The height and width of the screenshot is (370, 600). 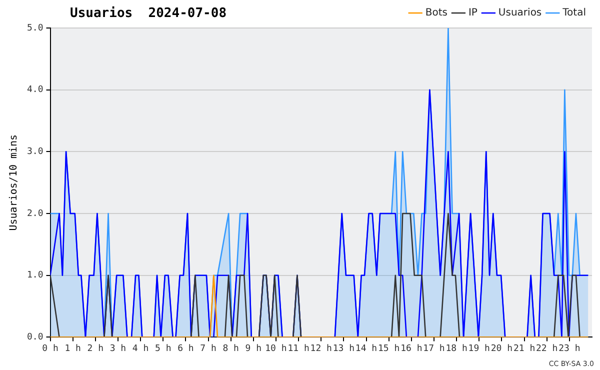 What do you see at coordinates (118, 349) in the screenshot?
I see `x-tick-label: 3 h` at bounding box center [118, 349].